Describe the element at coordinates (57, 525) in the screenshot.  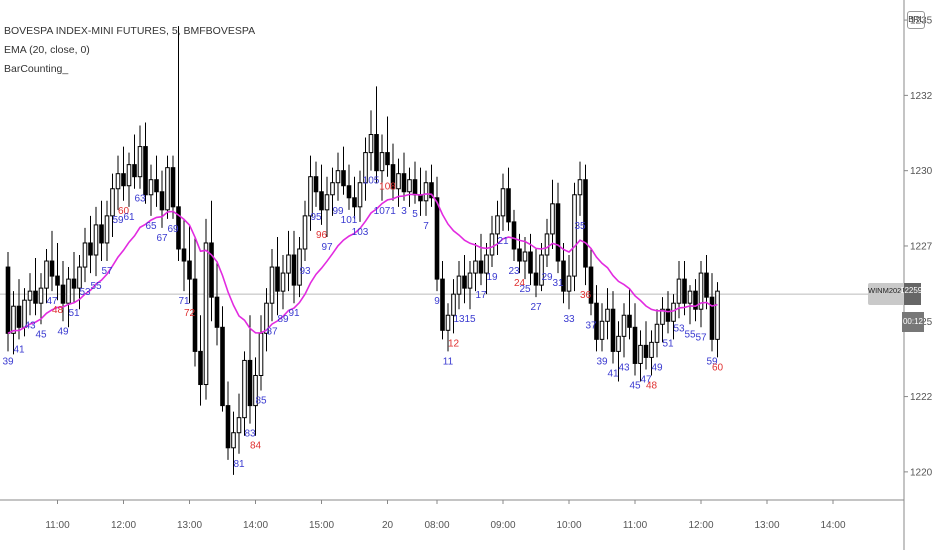
I see `x-tick-label: 11:00` at that location.